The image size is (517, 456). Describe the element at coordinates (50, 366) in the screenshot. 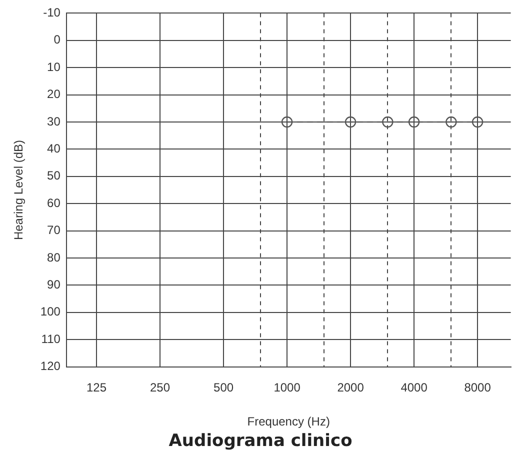

I see `y-tick-label: 120` at that location.